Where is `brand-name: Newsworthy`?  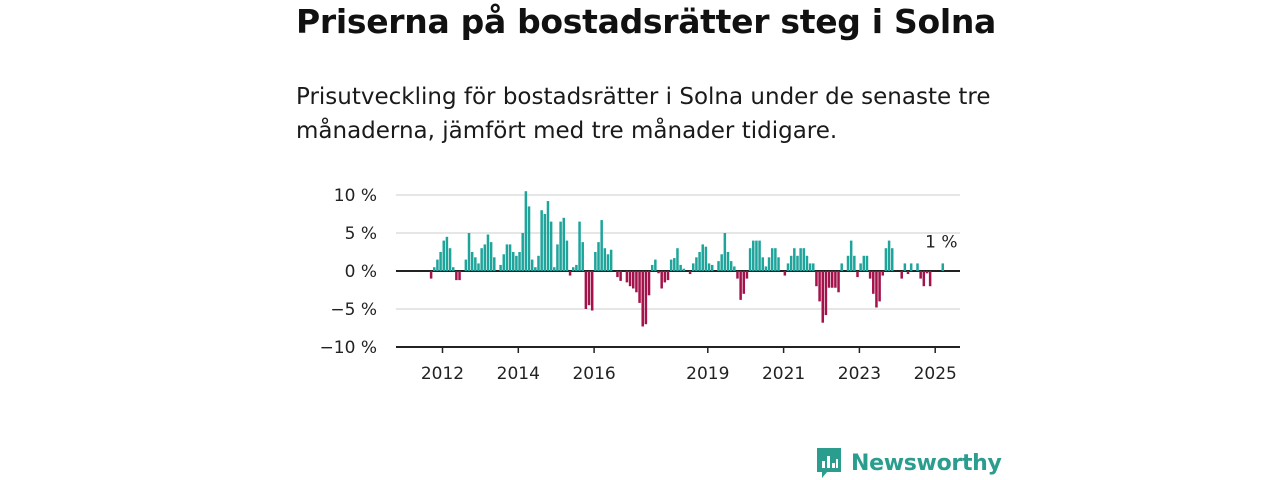 brand-name: Newsworthy is located at coordinates (926, 463).